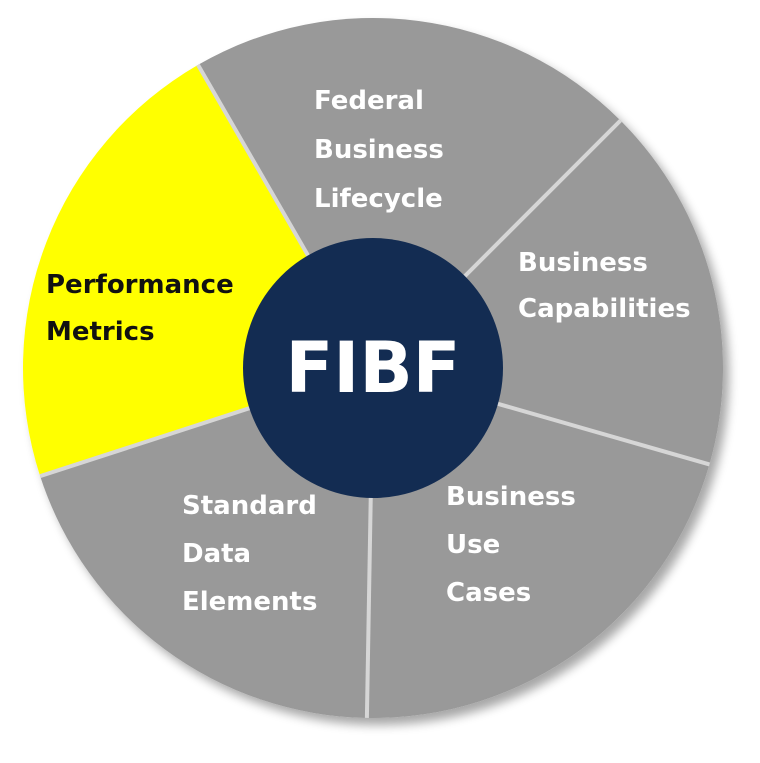 Image resolution: width=760 pixels, height=763 pixels. I want to click on segment-label-line: Use, so click(473, 545).